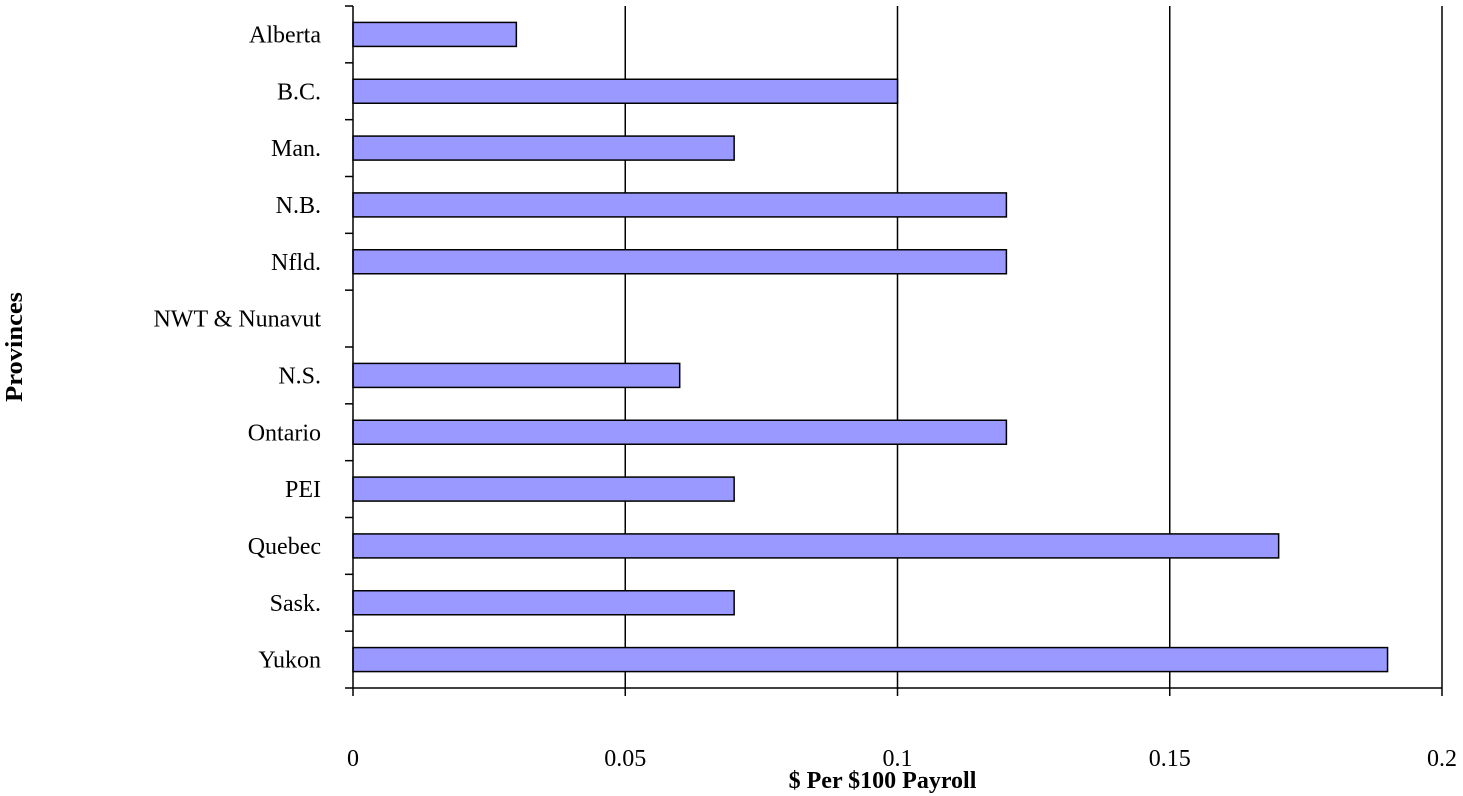 The width and height of the screenshot is (1463, 796). Describe the element at coordinates (299, 92) in the screenshot. I see `category-label: B.C.` at that location.